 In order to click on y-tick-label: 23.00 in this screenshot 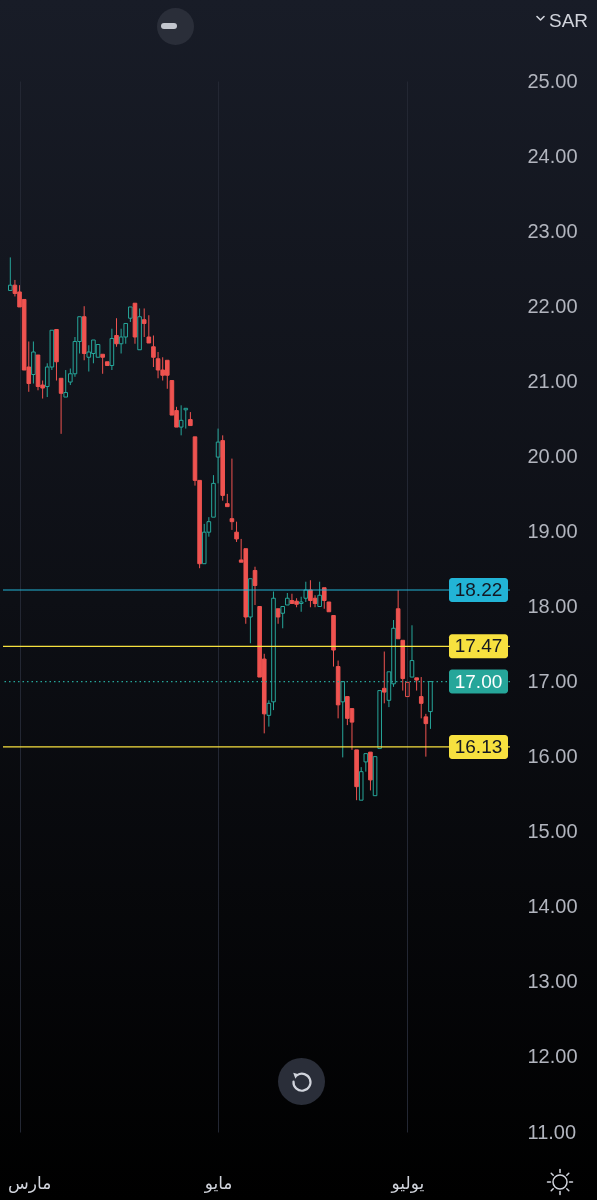, I will do `click(552, 230)`.